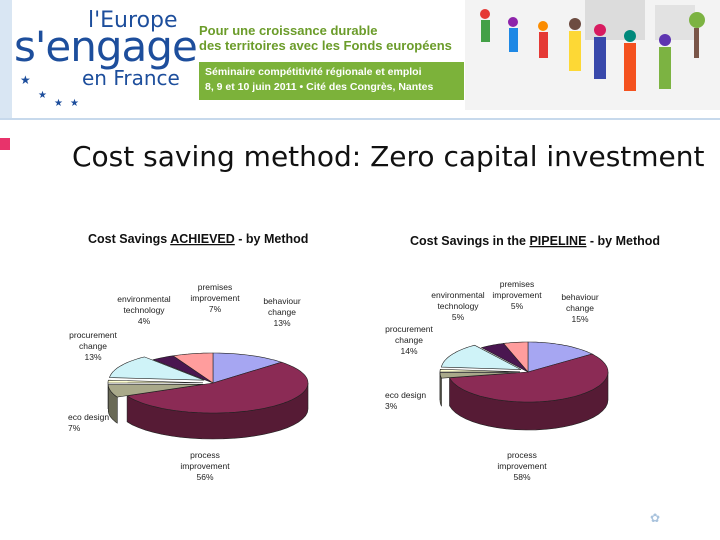 The image size is (720, 540). What do you see at coordinates (405, 400) in the screenshot?
I see `slice-label: eco design 3%` at bounding box center [405, 400].